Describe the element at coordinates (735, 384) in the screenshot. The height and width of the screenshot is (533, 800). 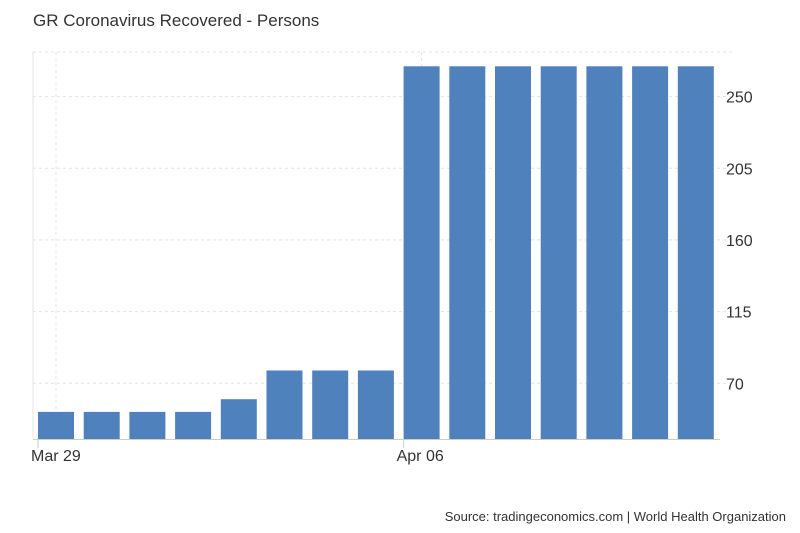
I see `y-tick-label: 70` at that location.